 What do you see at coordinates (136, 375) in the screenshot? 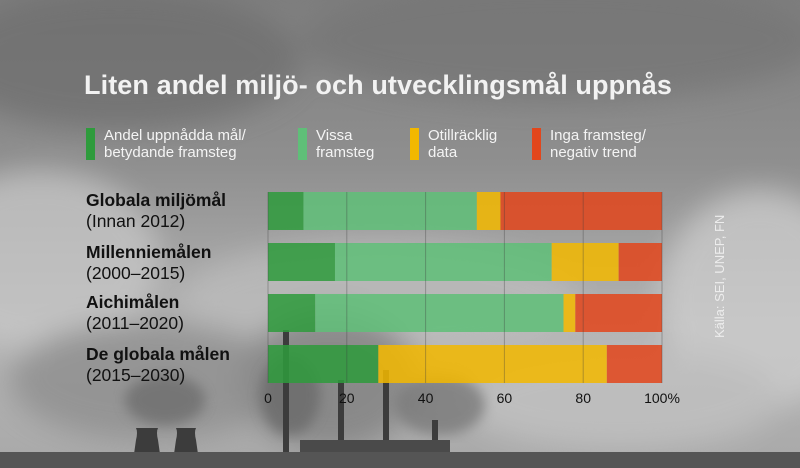
I see `row-period: (2015–2030)` at bounding box center [136, 375].